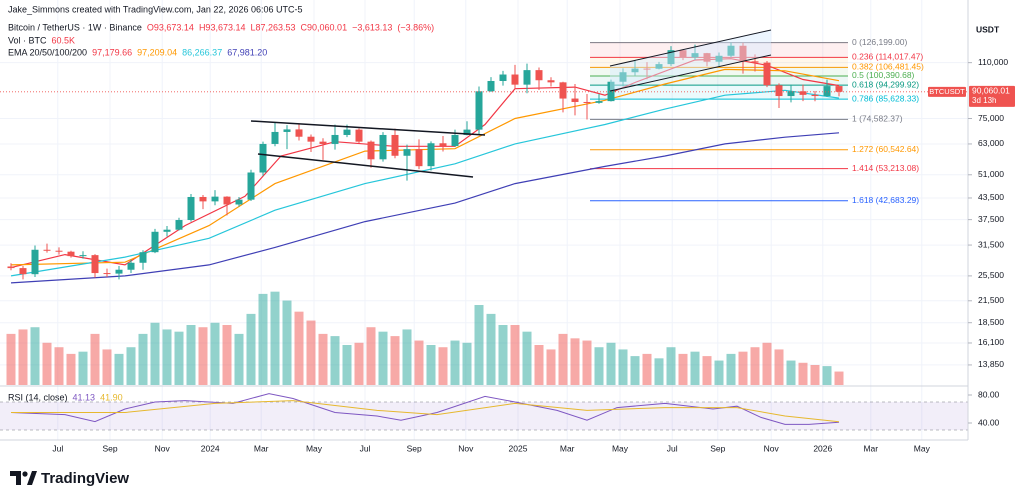 The height and width of the screenshot is (499, 1024). What do you see at coordinates (27, 40) in the screenshot?
I see `volume-title: Vol · BTC` at bounding box center [27, 40].